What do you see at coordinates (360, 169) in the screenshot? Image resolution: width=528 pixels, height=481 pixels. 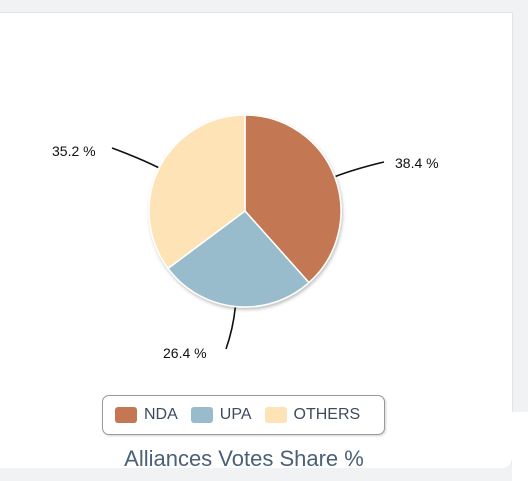 I see `leader-line-nda` at bounding box center [360, 169].